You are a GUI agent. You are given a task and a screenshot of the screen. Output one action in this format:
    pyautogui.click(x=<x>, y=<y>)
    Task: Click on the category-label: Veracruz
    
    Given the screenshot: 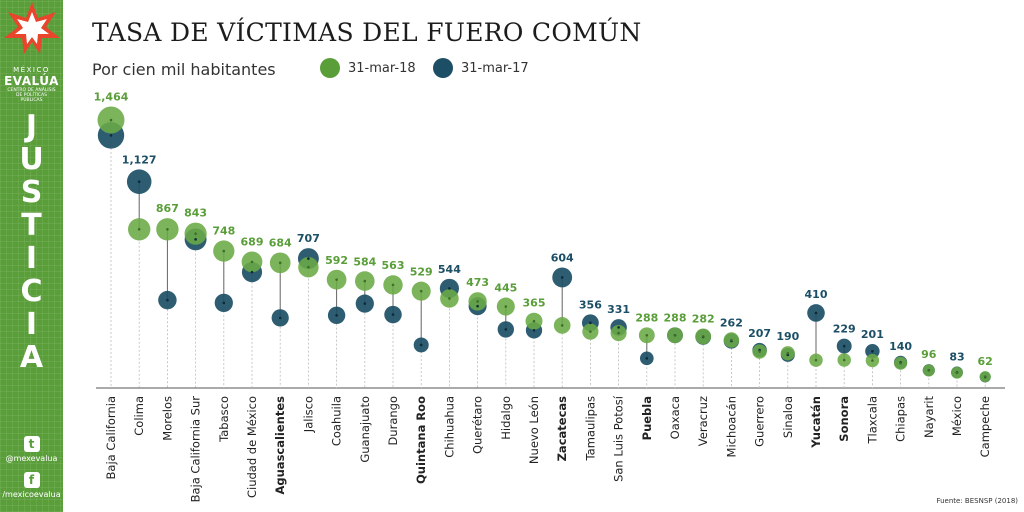 What is the action you would take?
    pyautogui.click(x=703, y=421)
    